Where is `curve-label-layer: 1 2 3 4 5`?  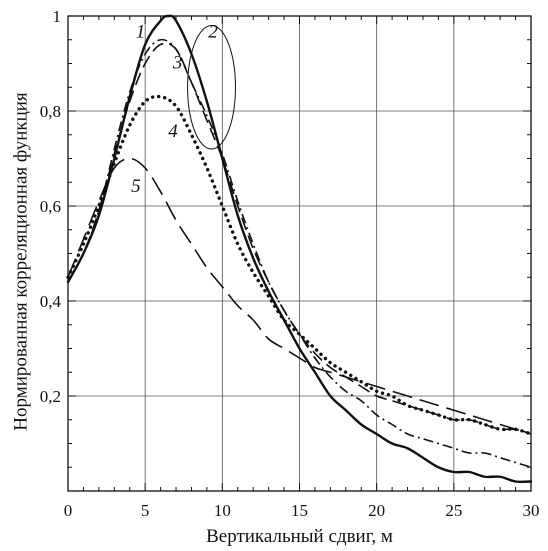
curve-label-layer: 1 2 3 4 5 is located at coordinates (174, 108).